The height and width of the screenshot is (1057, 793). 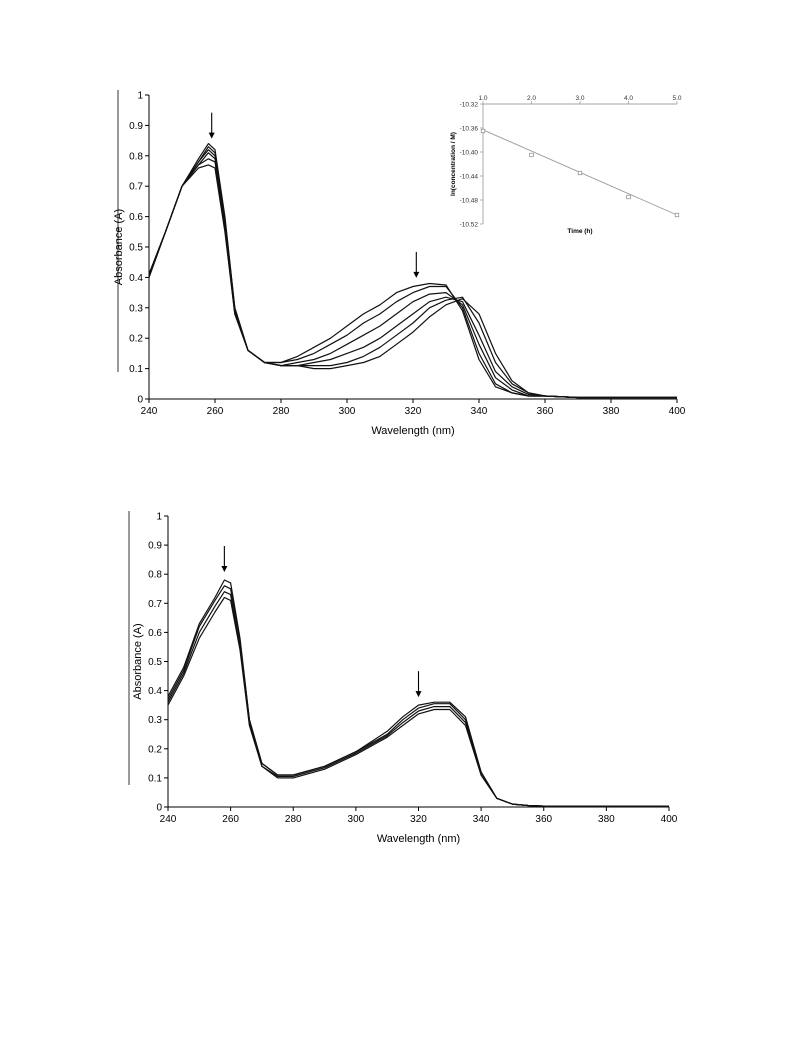 I want to click on inset-y-axis-title: ln(concentration / M), so click(x=453, y=164).